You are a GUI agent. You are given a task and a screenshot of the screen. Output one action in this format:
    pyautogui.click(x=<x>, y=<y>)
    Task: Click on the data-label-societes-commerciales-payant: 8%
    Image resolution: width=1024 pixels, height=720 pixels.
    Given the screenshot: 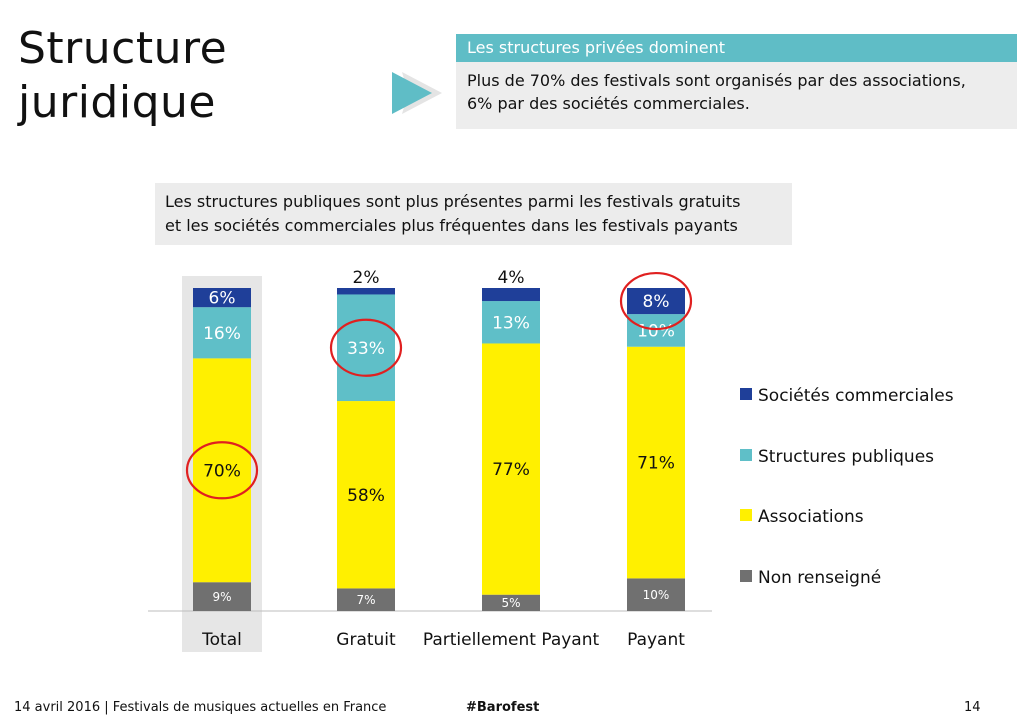 What is the action you would take?
    pyautogui.click(x=656, y=302)
    